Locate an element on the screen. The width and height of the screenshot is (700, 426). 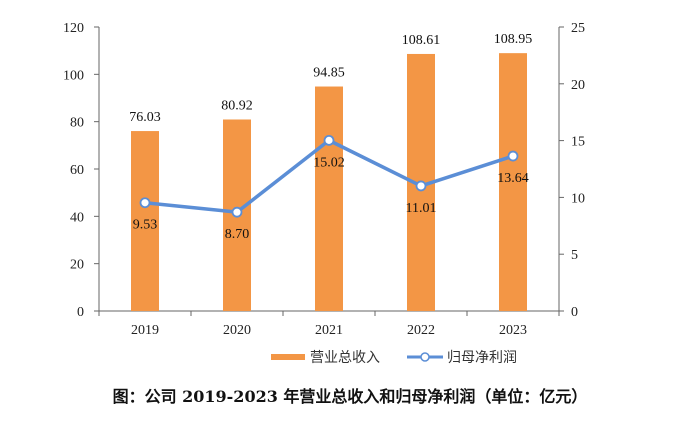
legend-label-profit: 归母净利润 is located at coordinates (482, 357).